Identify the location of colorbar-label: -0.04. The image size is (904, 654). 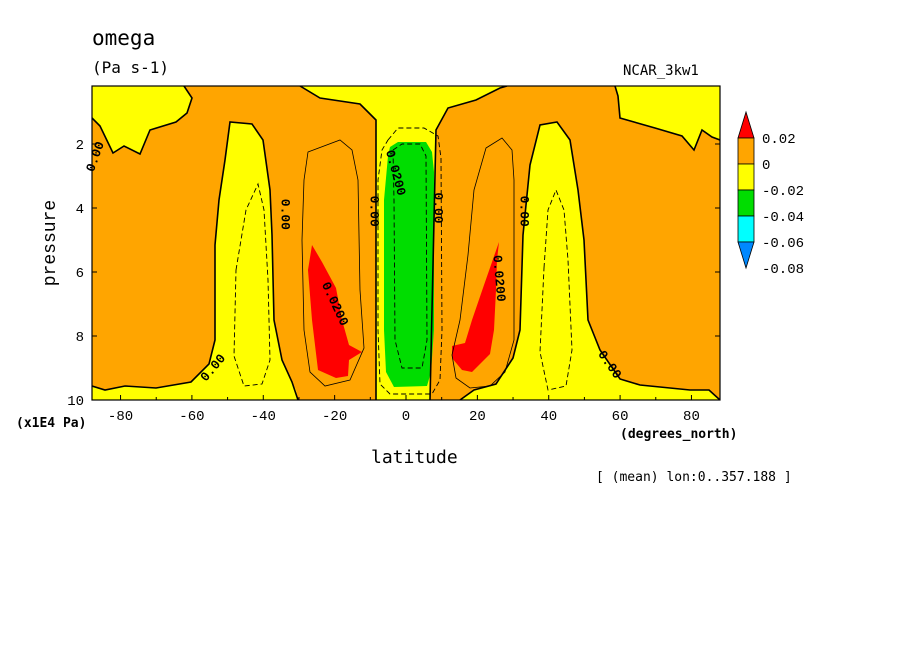
(783, 218).